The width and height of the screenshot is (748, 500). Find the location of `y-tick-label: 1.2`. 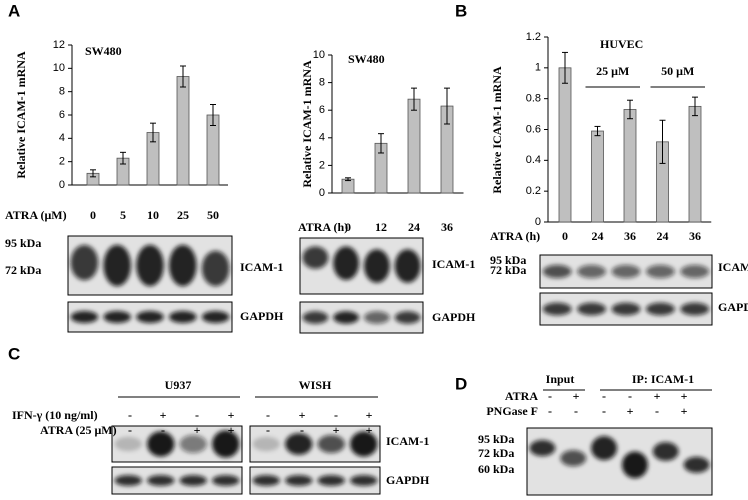

y-tick-label: 1.2 is located at coordinates (533, 37).